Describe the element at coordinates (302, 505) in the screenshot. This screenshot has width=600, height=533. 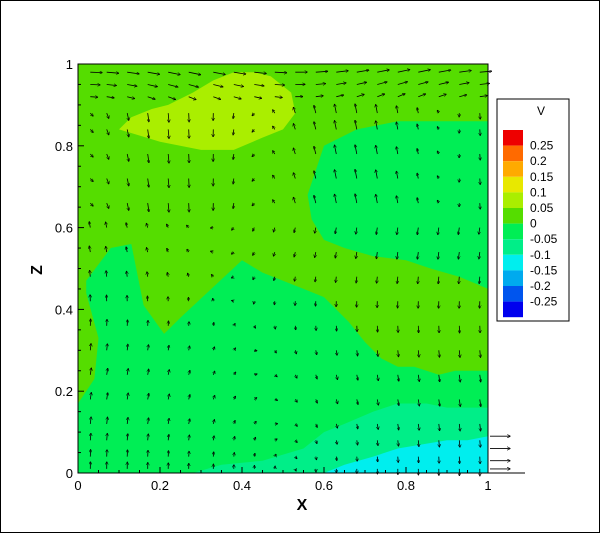
I see `x-axis-label: X` at that location.